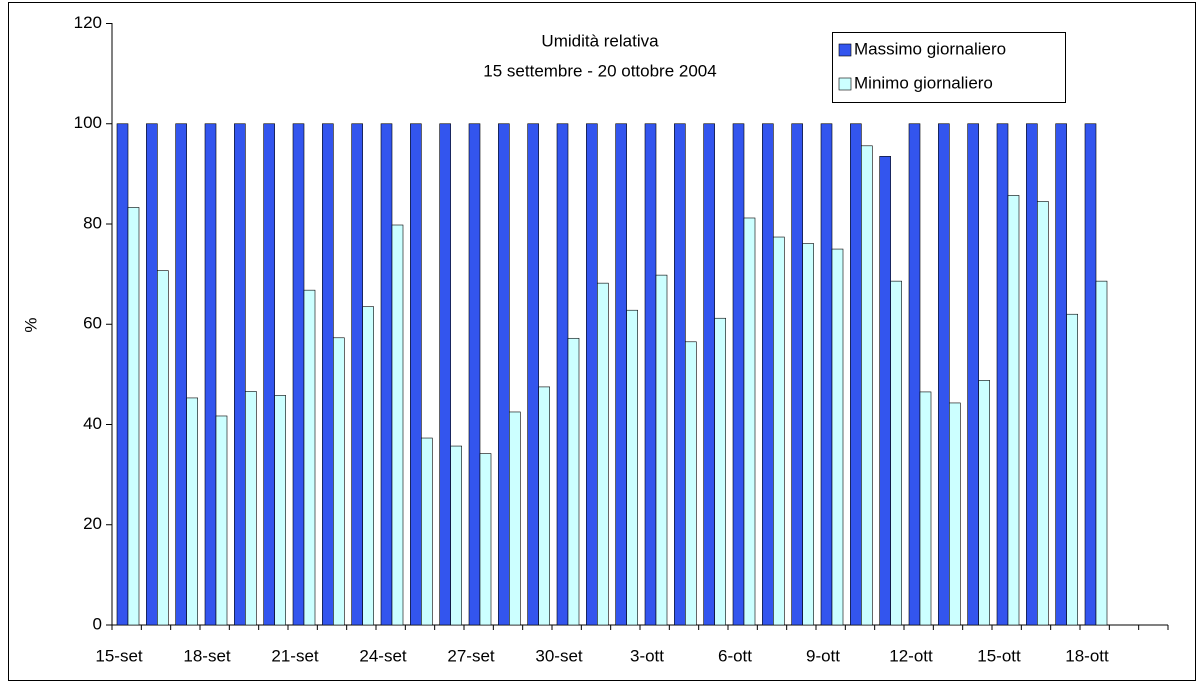 Image resolution: width=1204 pixels, height=687 pixels. I want to click on x-tick-label: 15-set, so click(119, 655).